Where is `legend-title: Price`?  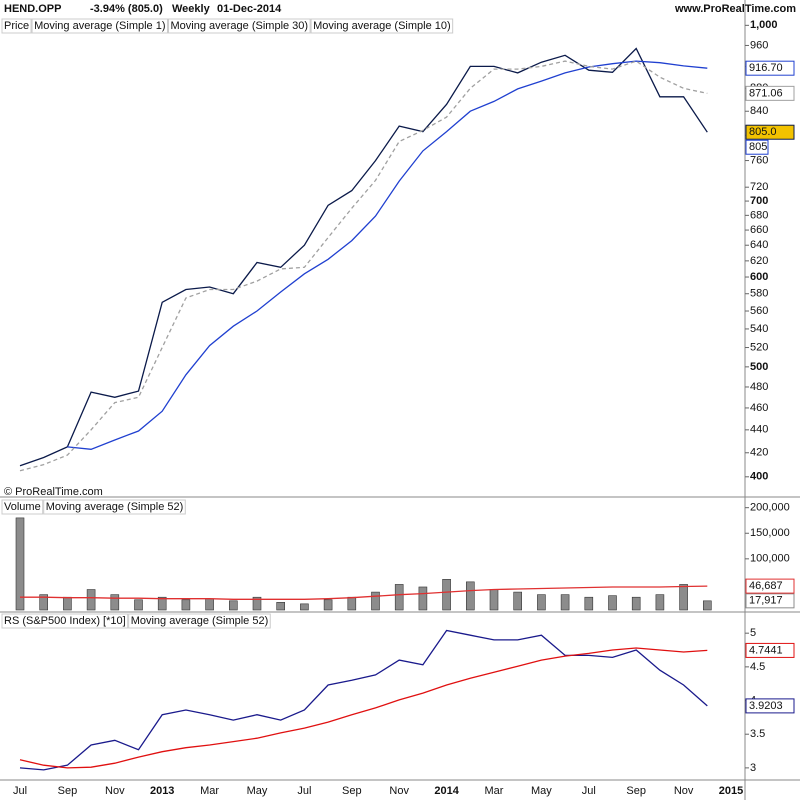 legend-title: Price is located at coordinates (16, 26).